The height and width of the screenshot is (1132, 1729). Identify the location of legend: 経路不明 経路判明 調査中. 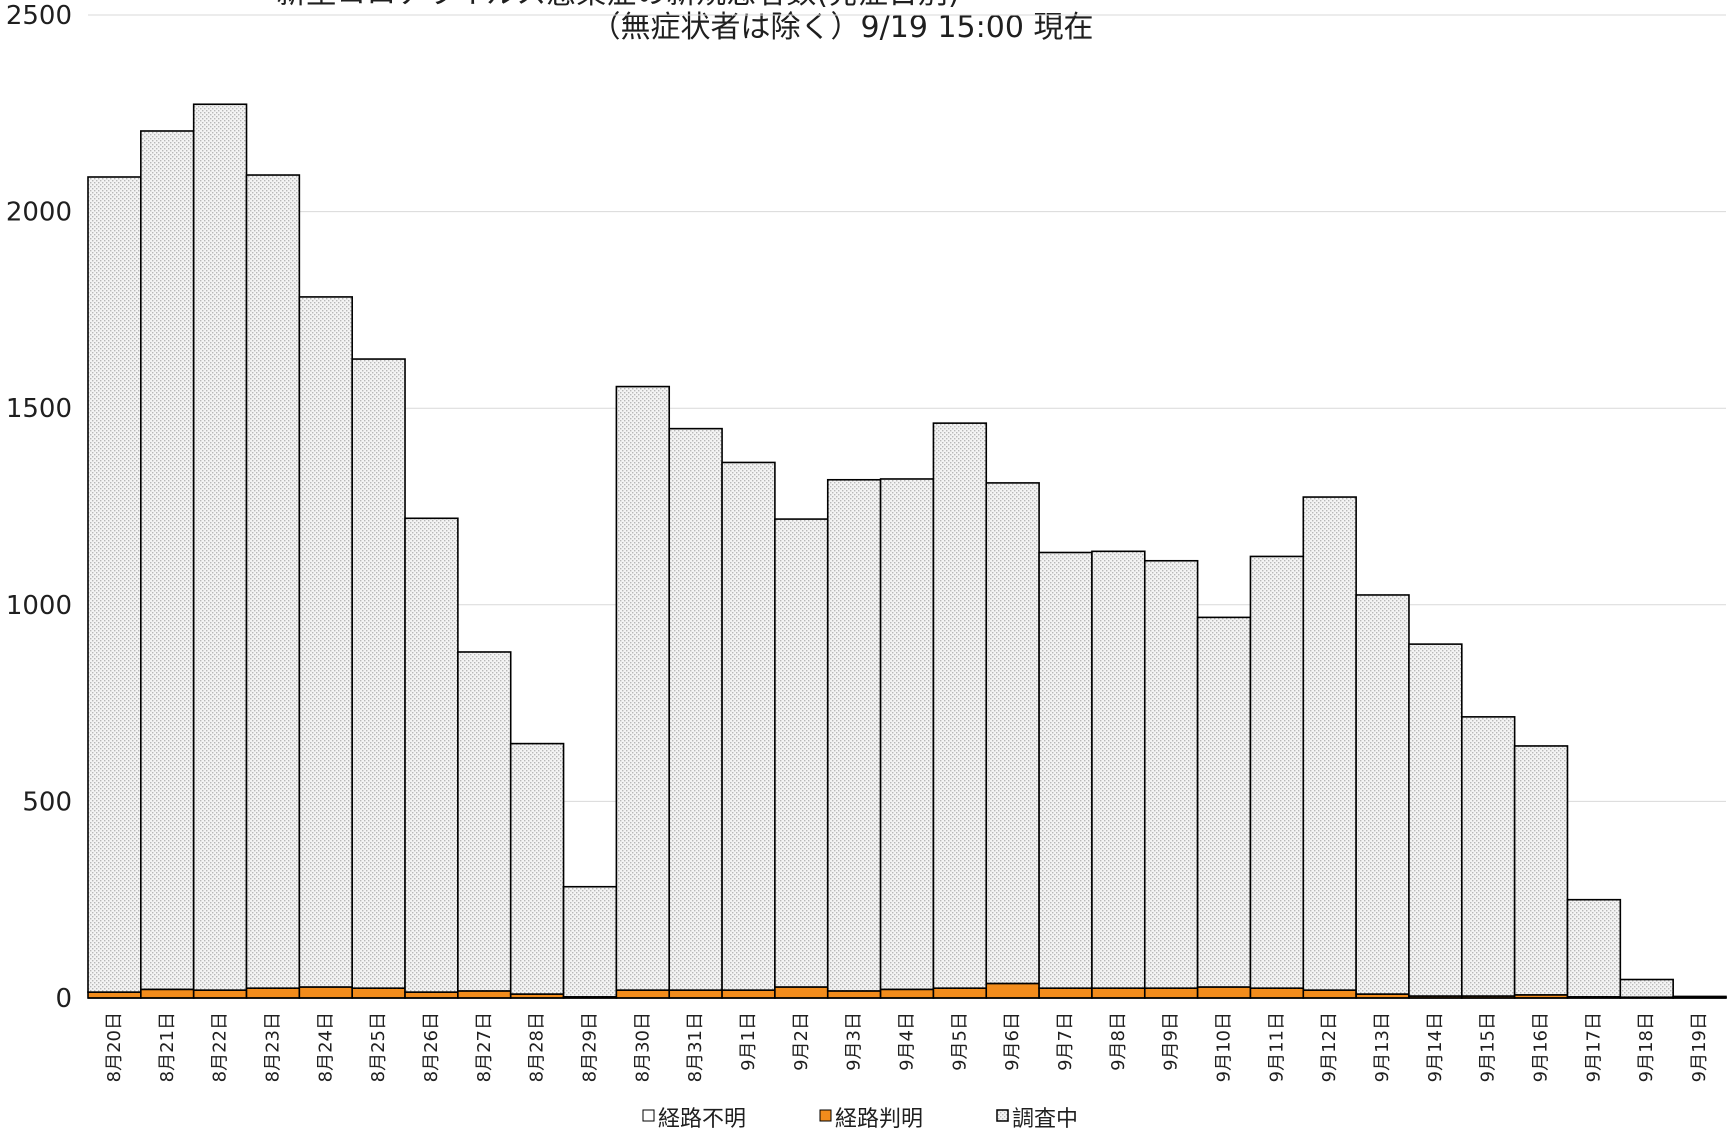
(860, 1119).